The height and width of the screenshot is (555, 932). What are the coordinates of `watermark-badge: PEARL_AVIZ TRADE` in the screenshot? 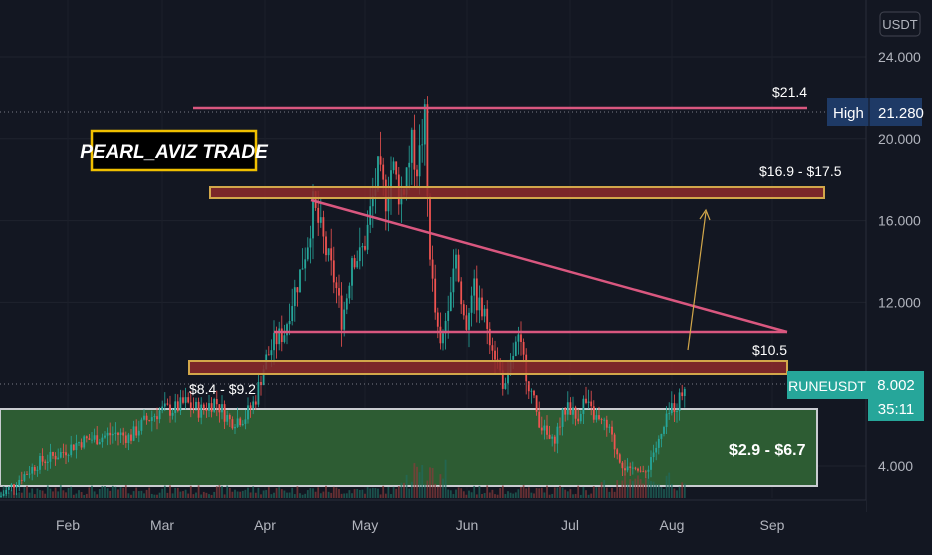 It's located at (174, 150).